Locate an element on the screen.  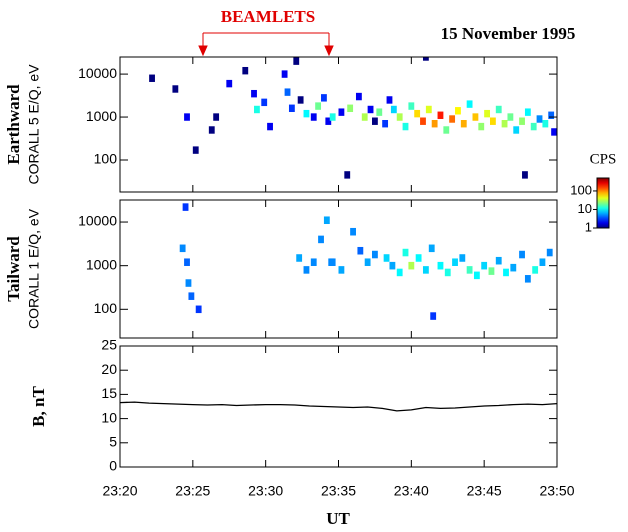
colorbar-label: CPS is located at coordinates (603, 159).